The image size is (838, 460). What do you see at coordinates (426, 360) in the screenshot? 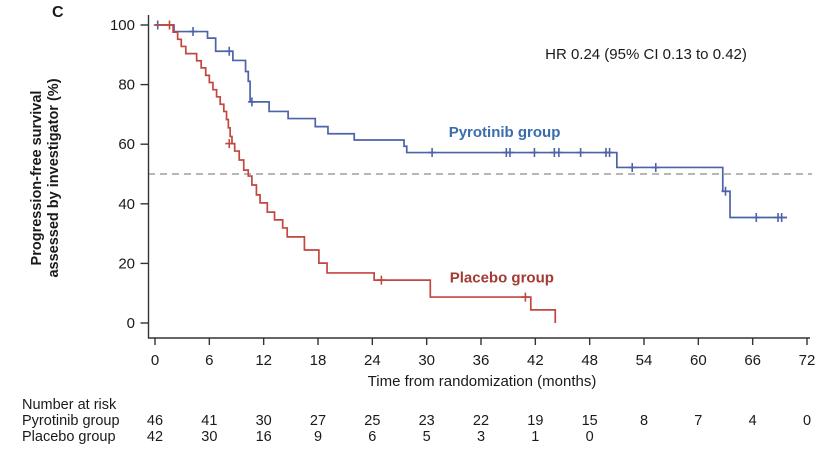
I see `x-tick-label: 30` at bounding box center [426, 360].